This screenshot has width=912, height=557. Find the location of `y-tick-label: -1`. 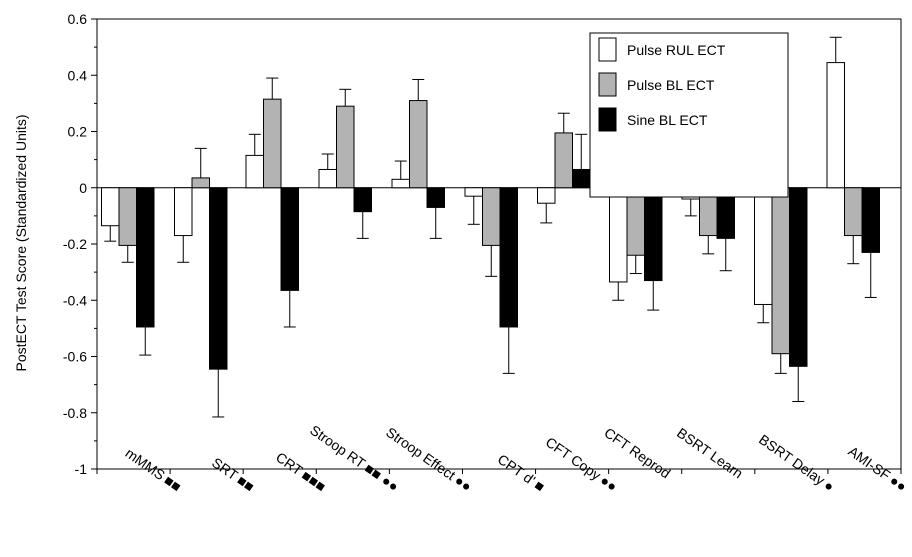

y-tick-label: -1 is located at coordinates (81, 469).